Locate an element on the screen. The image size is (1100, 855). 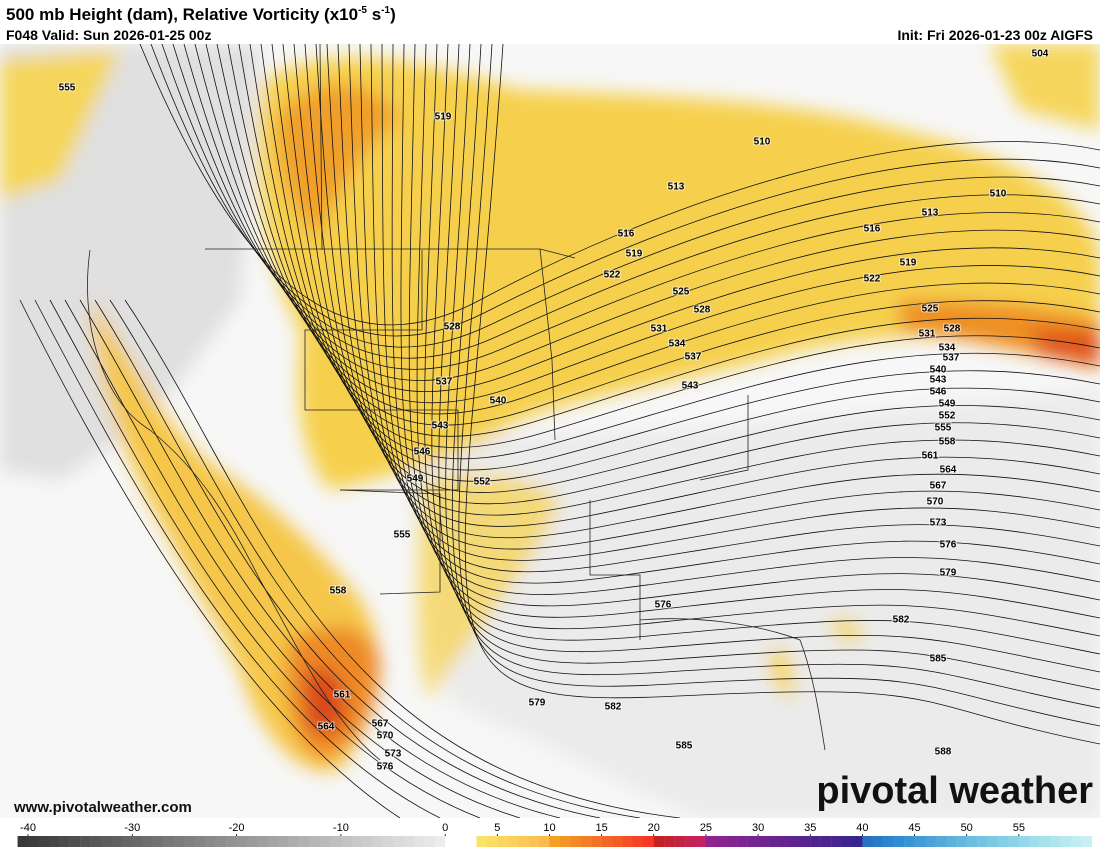
colorbar-tick-label: -20 is located at coordinates (237, 828).